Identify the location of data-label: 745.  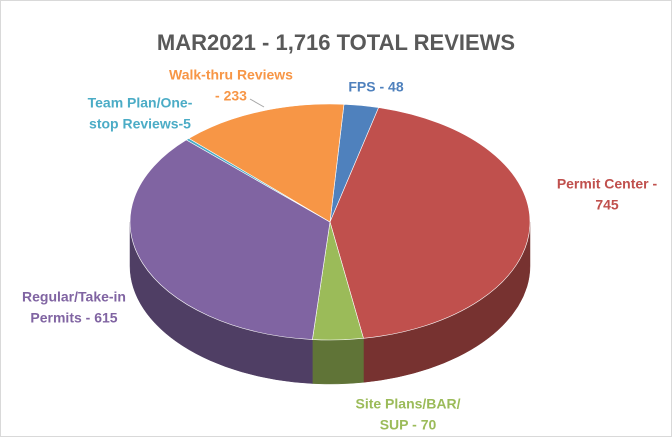
(607, 205).